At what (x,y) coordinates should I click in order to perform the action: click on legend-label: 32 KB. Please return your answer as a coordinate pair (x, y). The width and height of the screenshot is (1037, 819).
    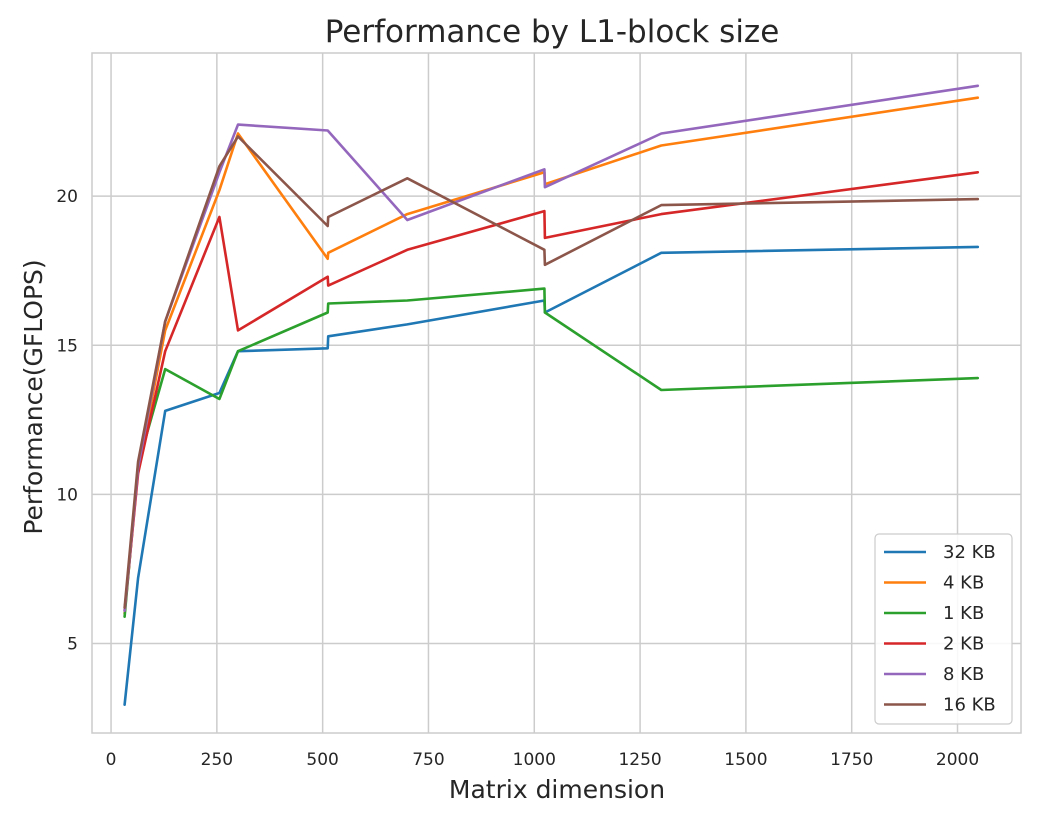
    Looking at the image, I should click on (969, 552).